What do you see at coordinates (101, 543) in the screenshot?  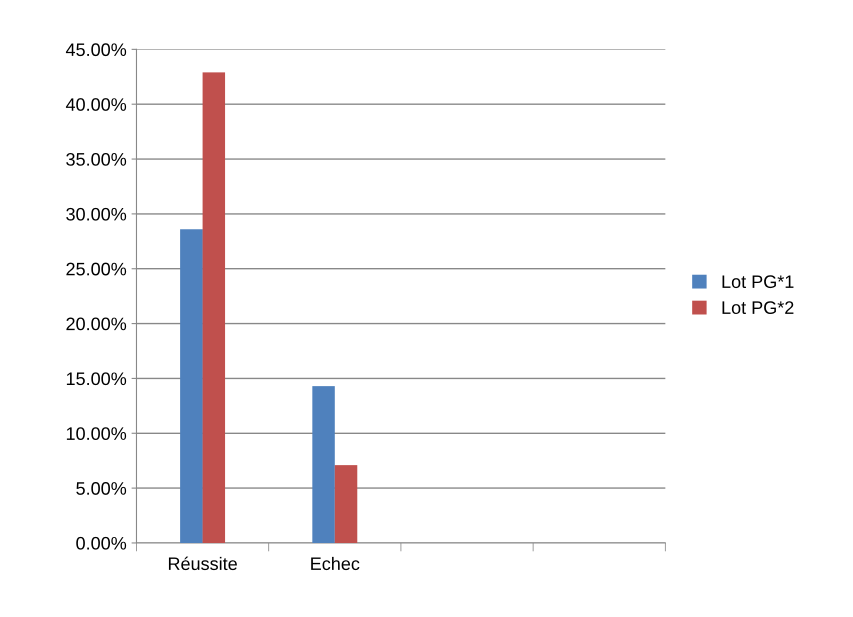 I see `y-tick-label: 0.00%` at bounding box center [101, 543].